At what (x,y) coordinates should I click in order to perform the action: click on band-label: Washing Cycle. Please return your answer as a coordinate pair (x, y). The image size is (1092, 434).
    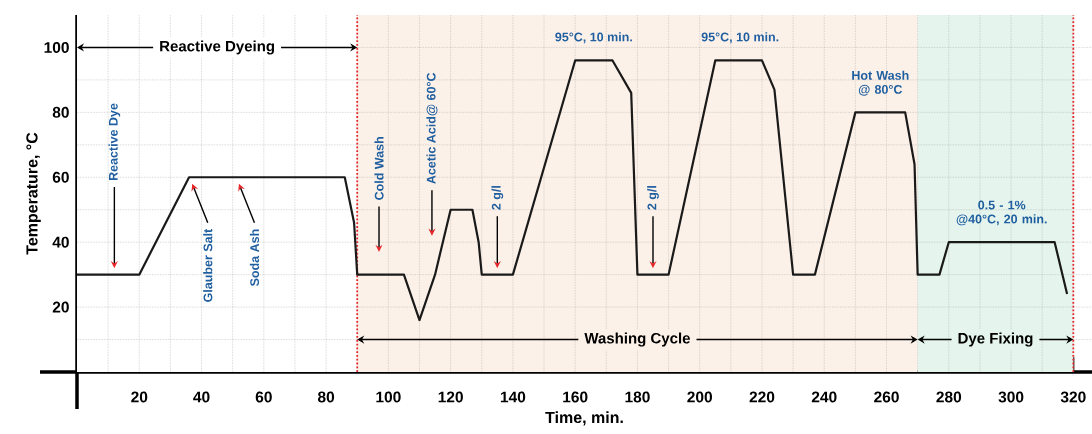
    Looking at the image, I should click on (637, 339).